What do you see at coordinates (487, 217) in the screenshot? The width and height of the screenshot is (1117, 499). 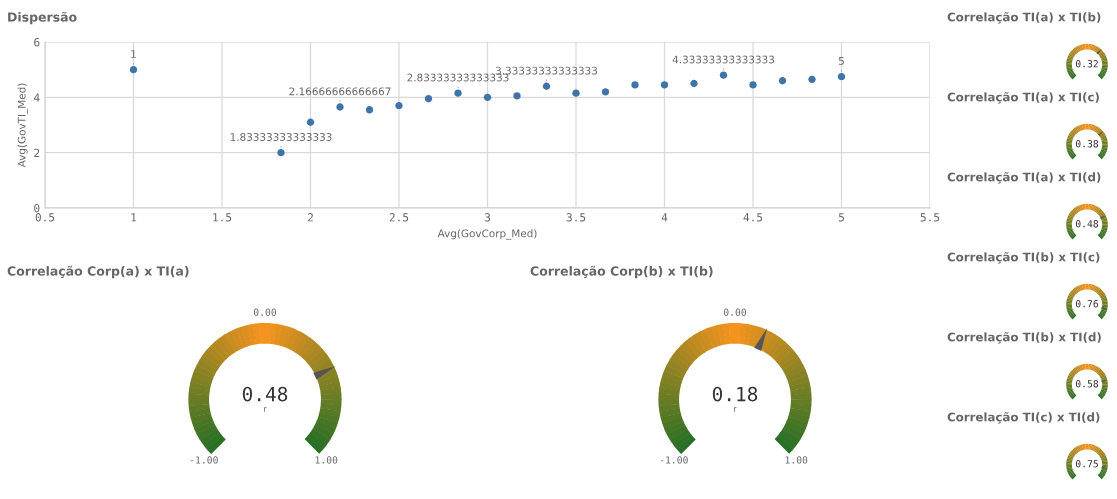 I see `x-tick-label: 3` at bounding box center [487, 217].